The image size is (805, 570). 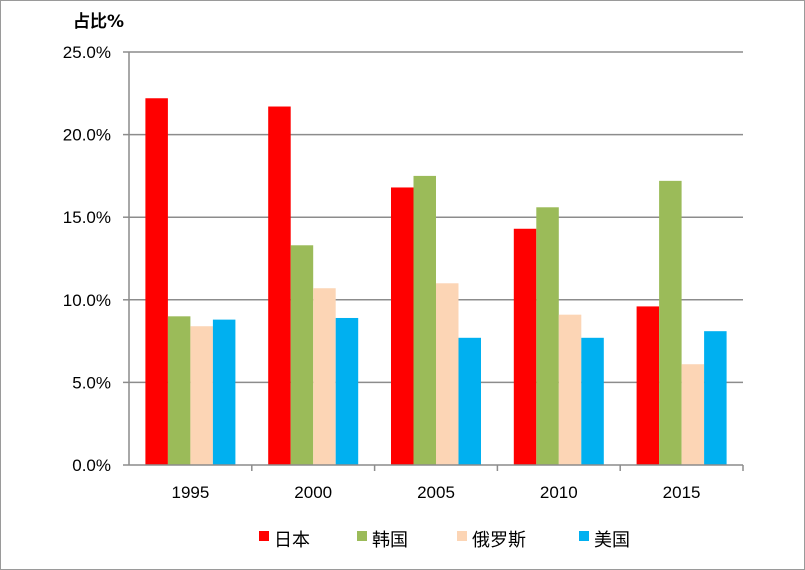 I want to click on legend: 日本 韩国 俄罗斯 美国, so click(x=444, y=540).